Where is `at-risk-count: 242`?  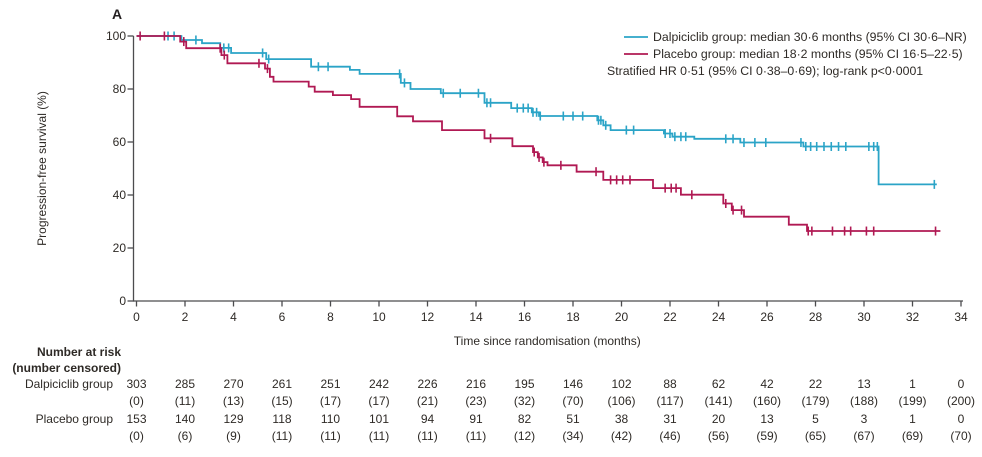 at-risk-count: 242 is located at coordinates (379, 384).